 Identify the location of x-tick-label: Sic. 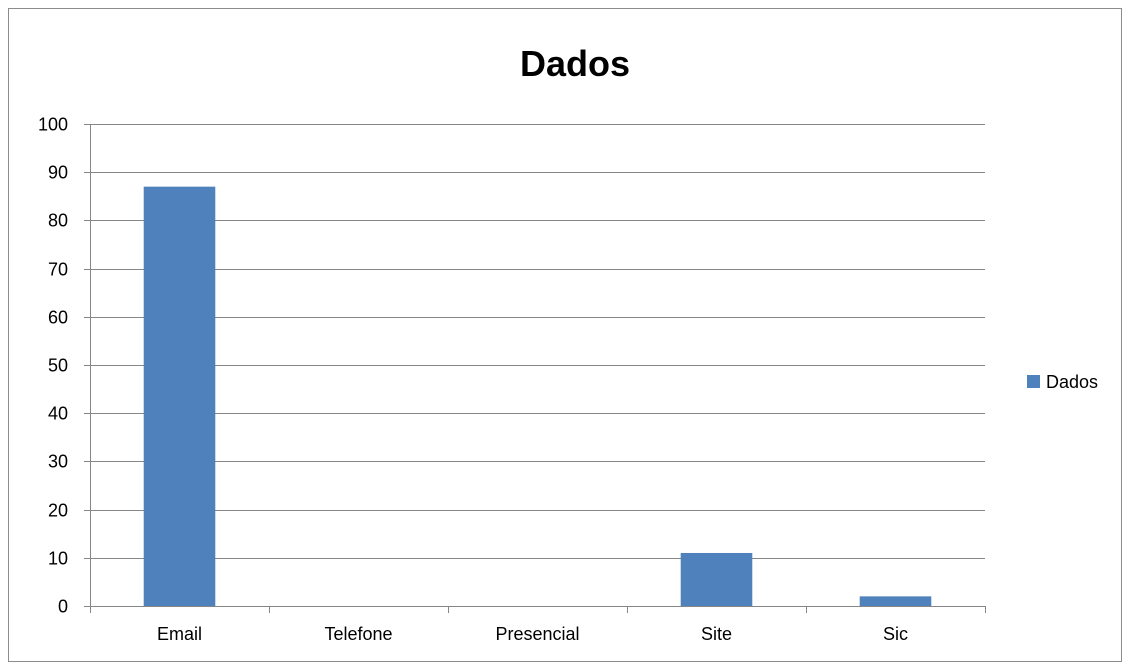
(895, 634).